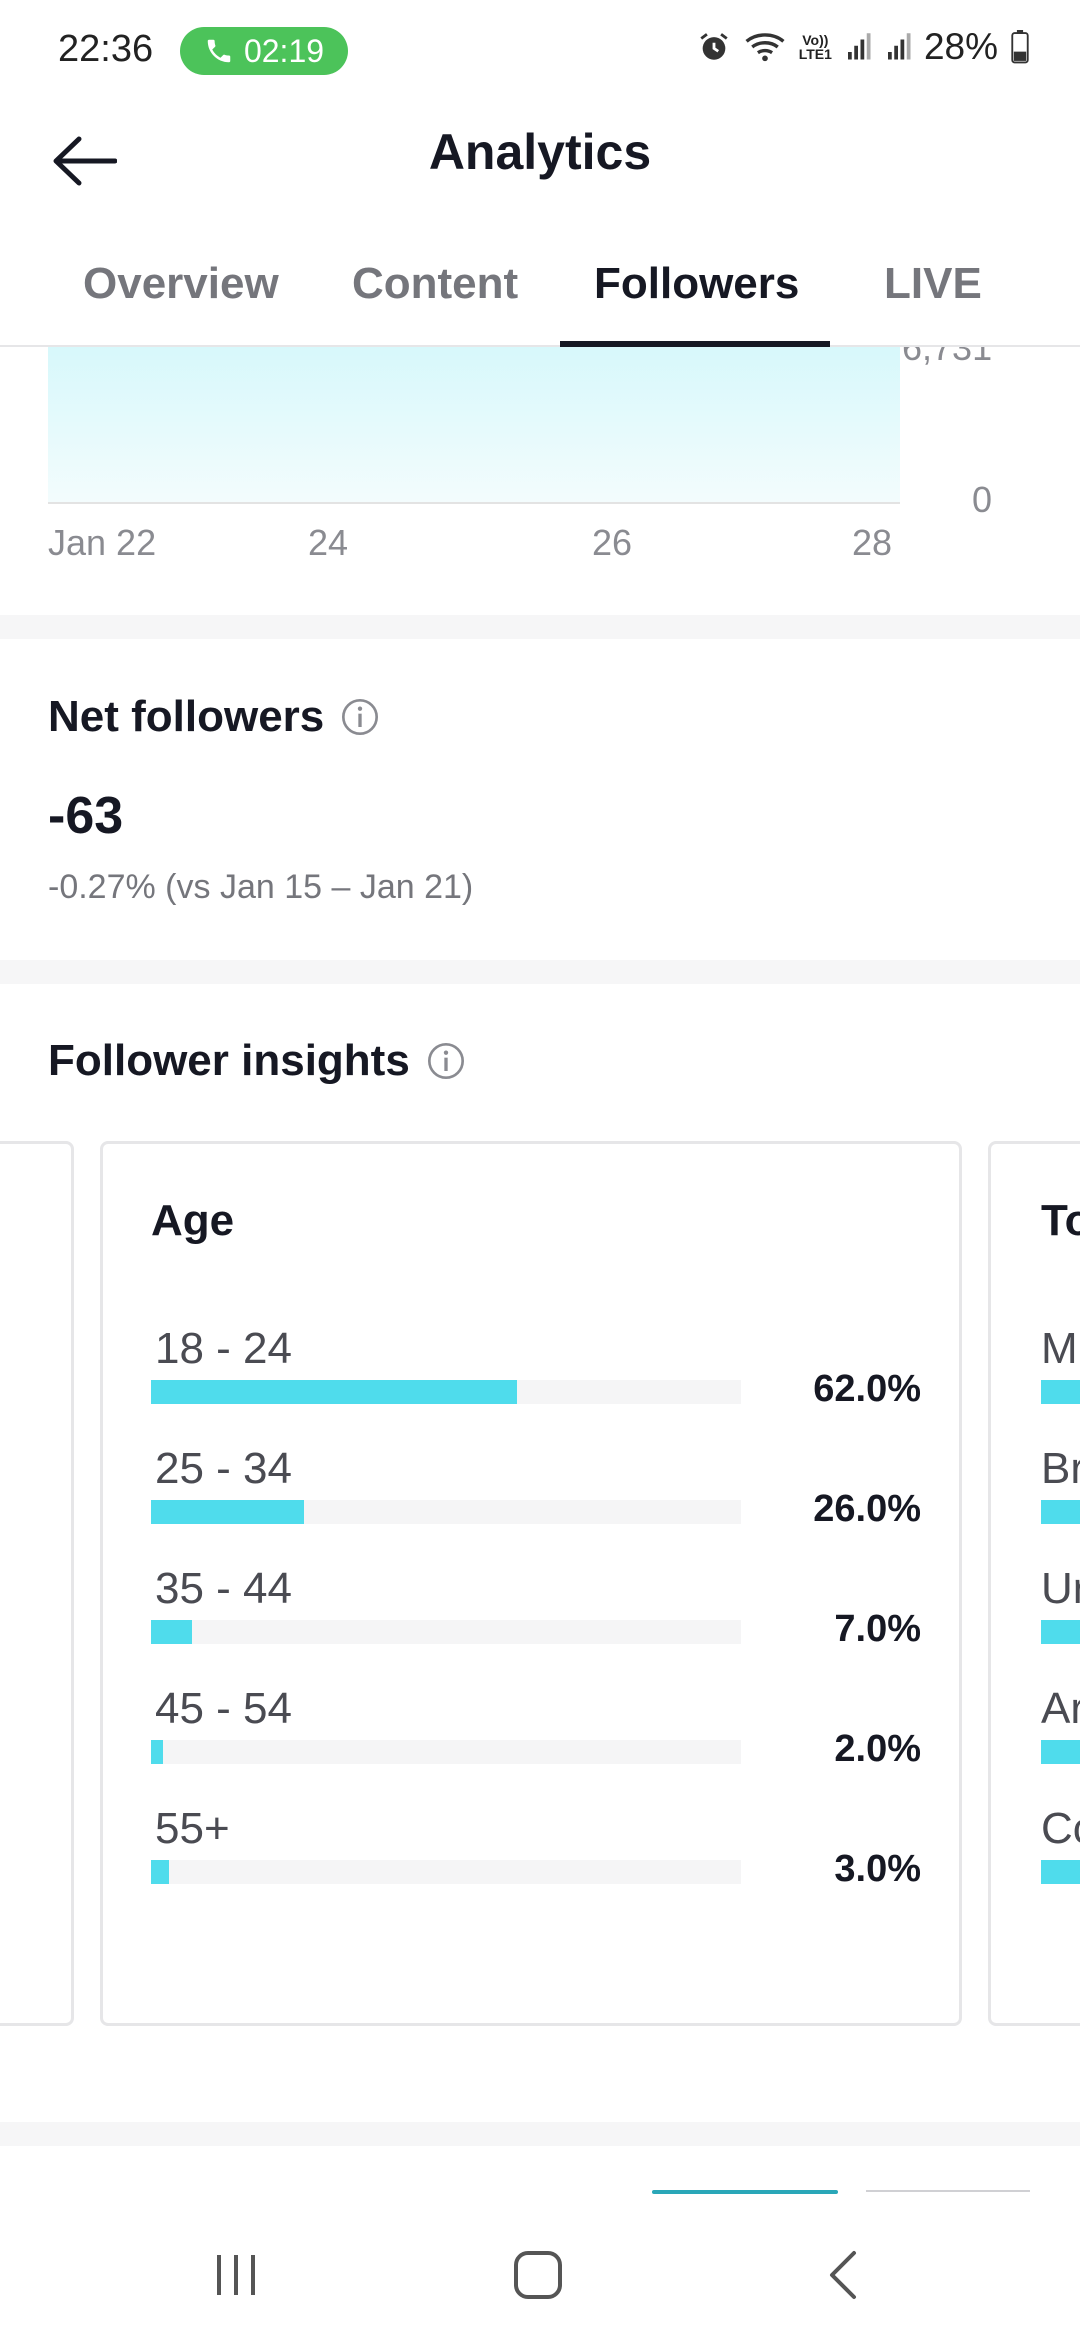 The image size is (1080, 2340). I want to click on system-nav-bar, so click(540, 2275).